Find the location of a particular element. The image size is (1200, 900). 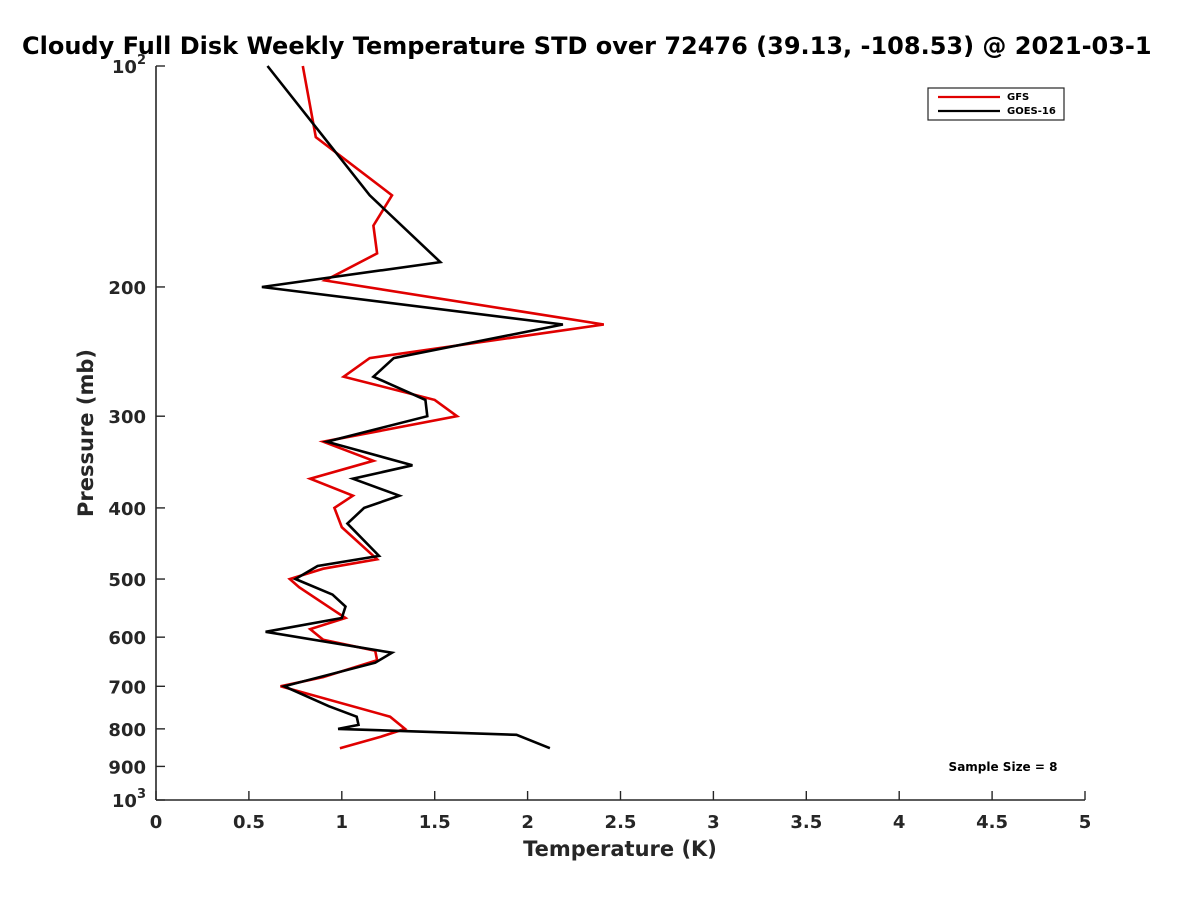

y-tick-label: 800 is located at coordinates (127, 730).